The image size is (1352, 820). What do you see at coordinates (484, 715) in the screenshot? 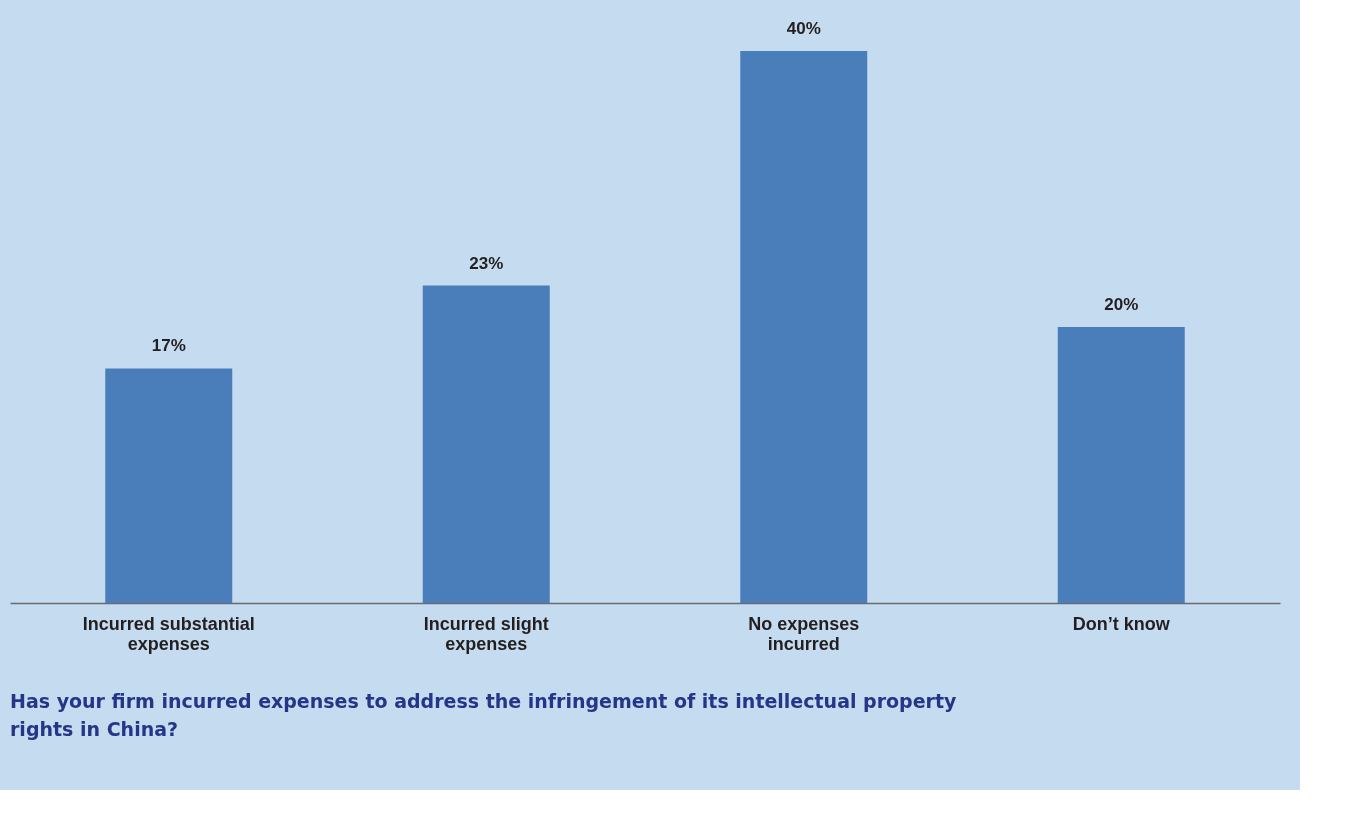
I see `text: Has your firm incurred expenses to address the infringement of its intellectual property rights in China?` at bounding box center [484, 715].